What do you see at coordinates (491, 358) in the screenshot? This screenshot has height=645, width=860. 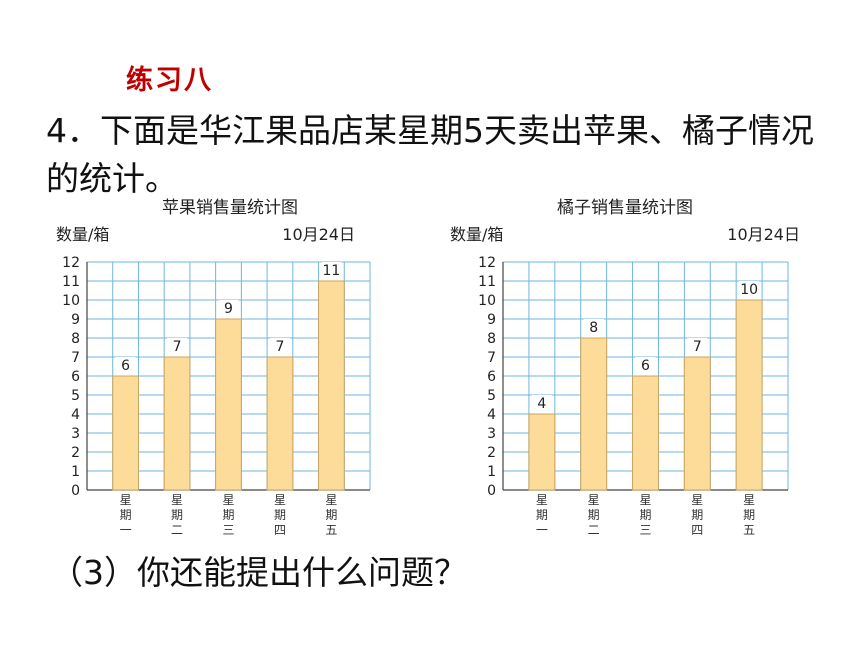 I see `orange-y-tick-label: 7` at bounding box center [491, 358].